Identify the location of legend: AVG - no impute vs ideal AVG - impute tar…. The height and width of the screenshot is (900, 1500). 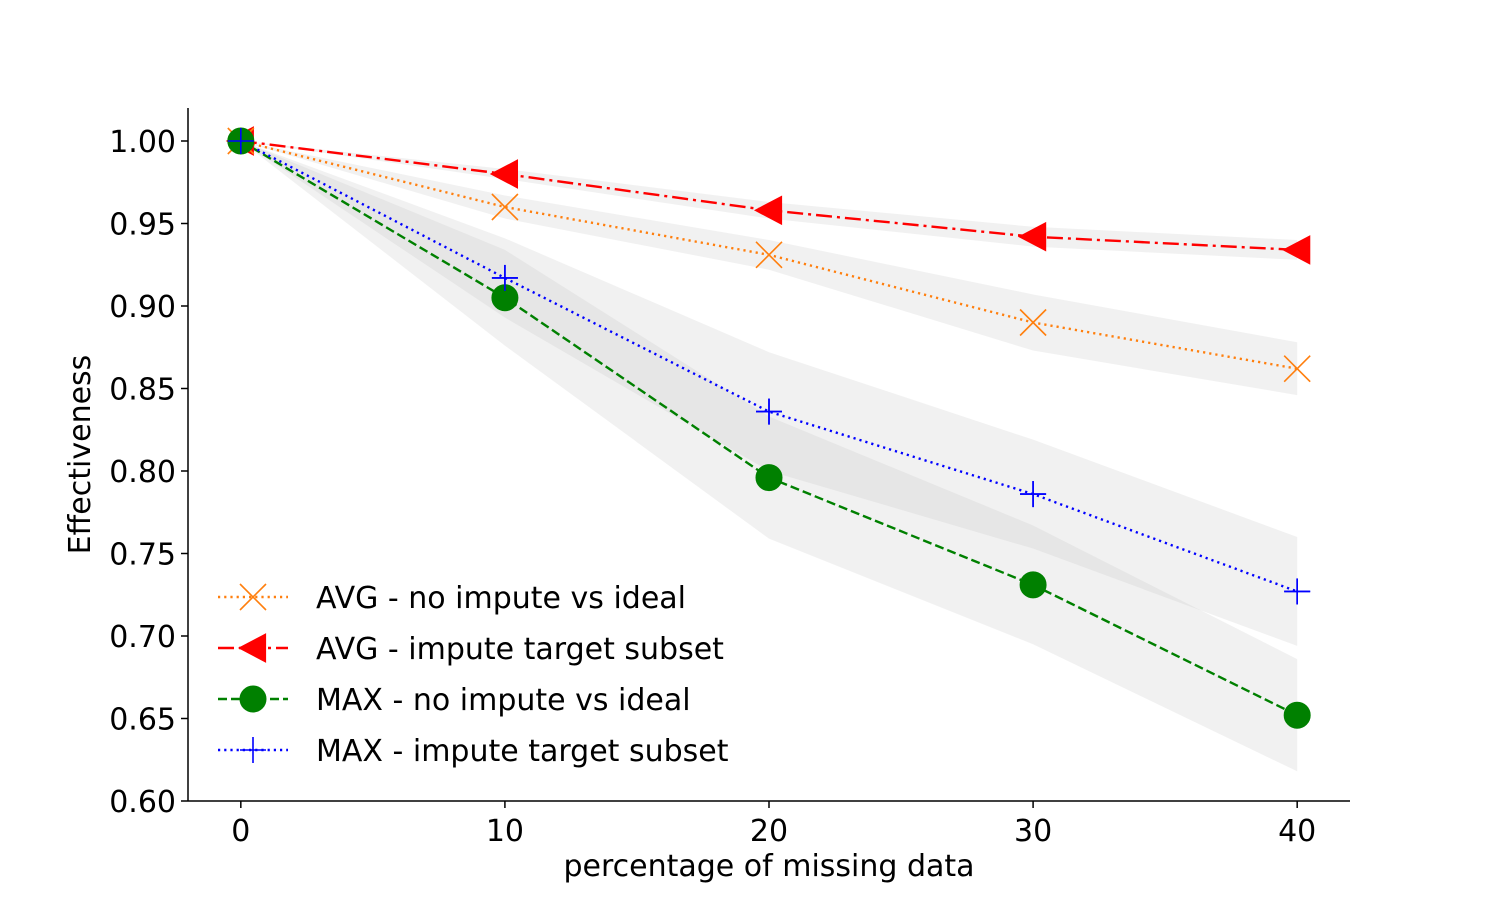
(473, 675).